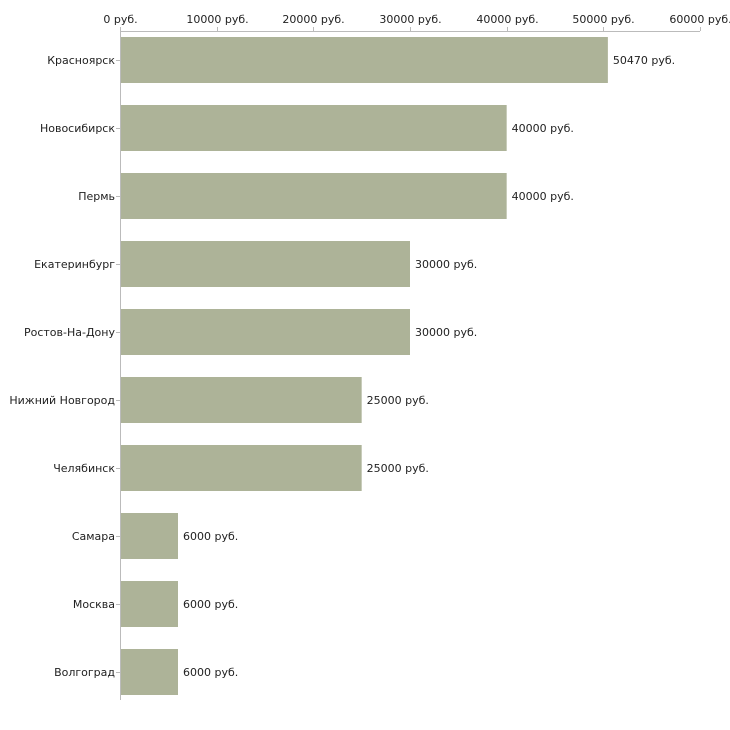 This screenshot has width=730, height=730. I want to click on x-tick-label: 0 руб., so click(120, 19).